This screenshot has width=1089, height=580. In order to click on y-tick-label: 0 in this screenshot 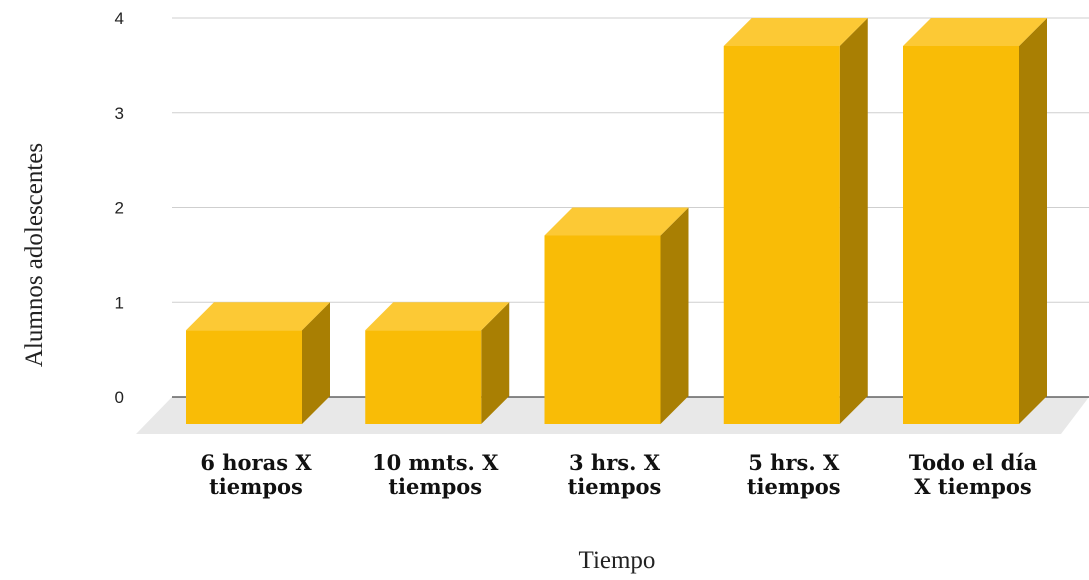, I will do `click(119, 397)`.